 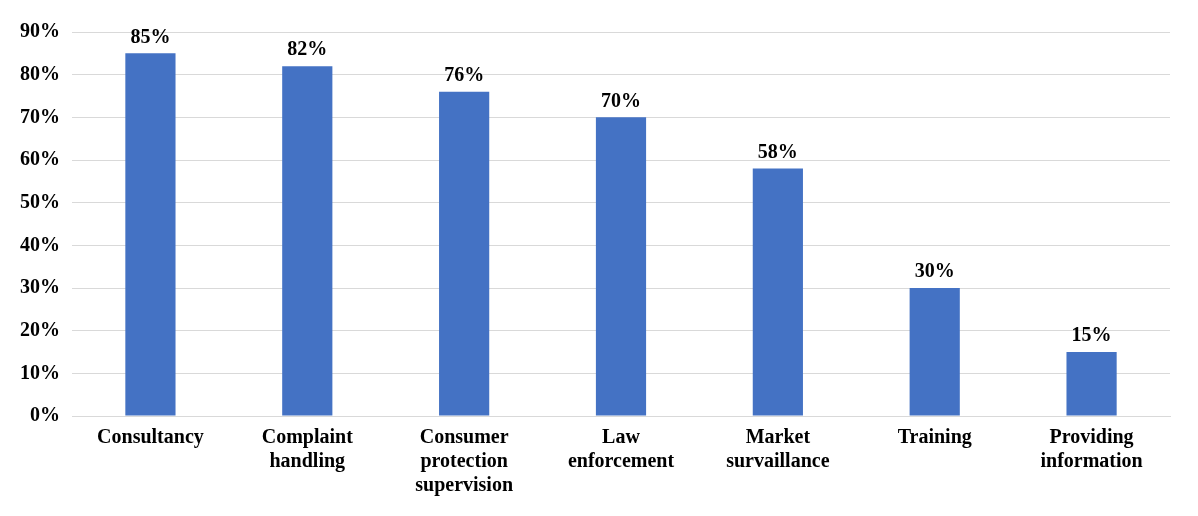 What do you see at coordinates (621, 448) in the screenshot?
I see `x-tick-label: Law enforcement` at bounding box center [621, 448].